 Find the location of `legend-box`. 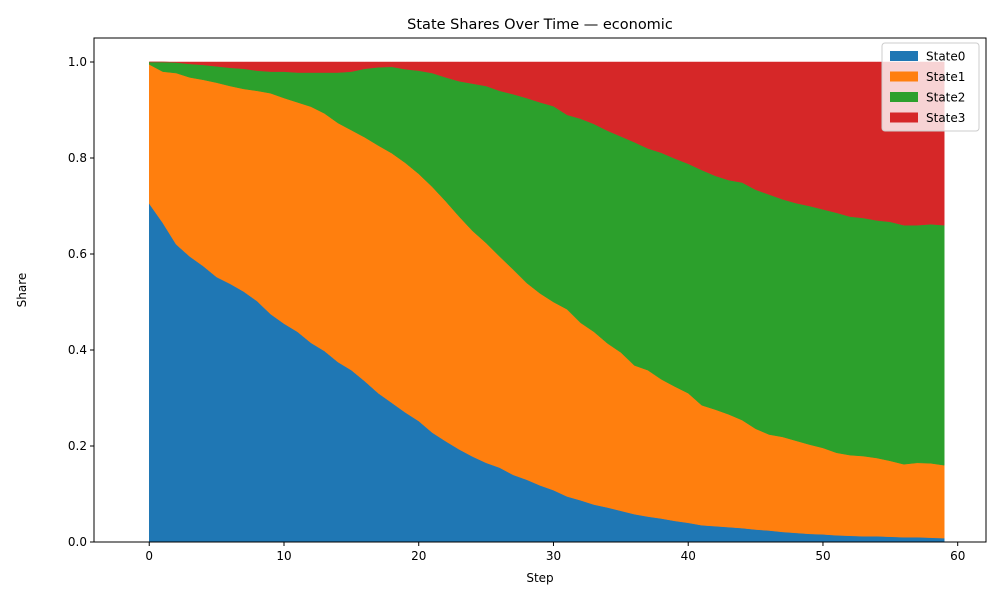

legend-box is located at coordinates (930, 87).